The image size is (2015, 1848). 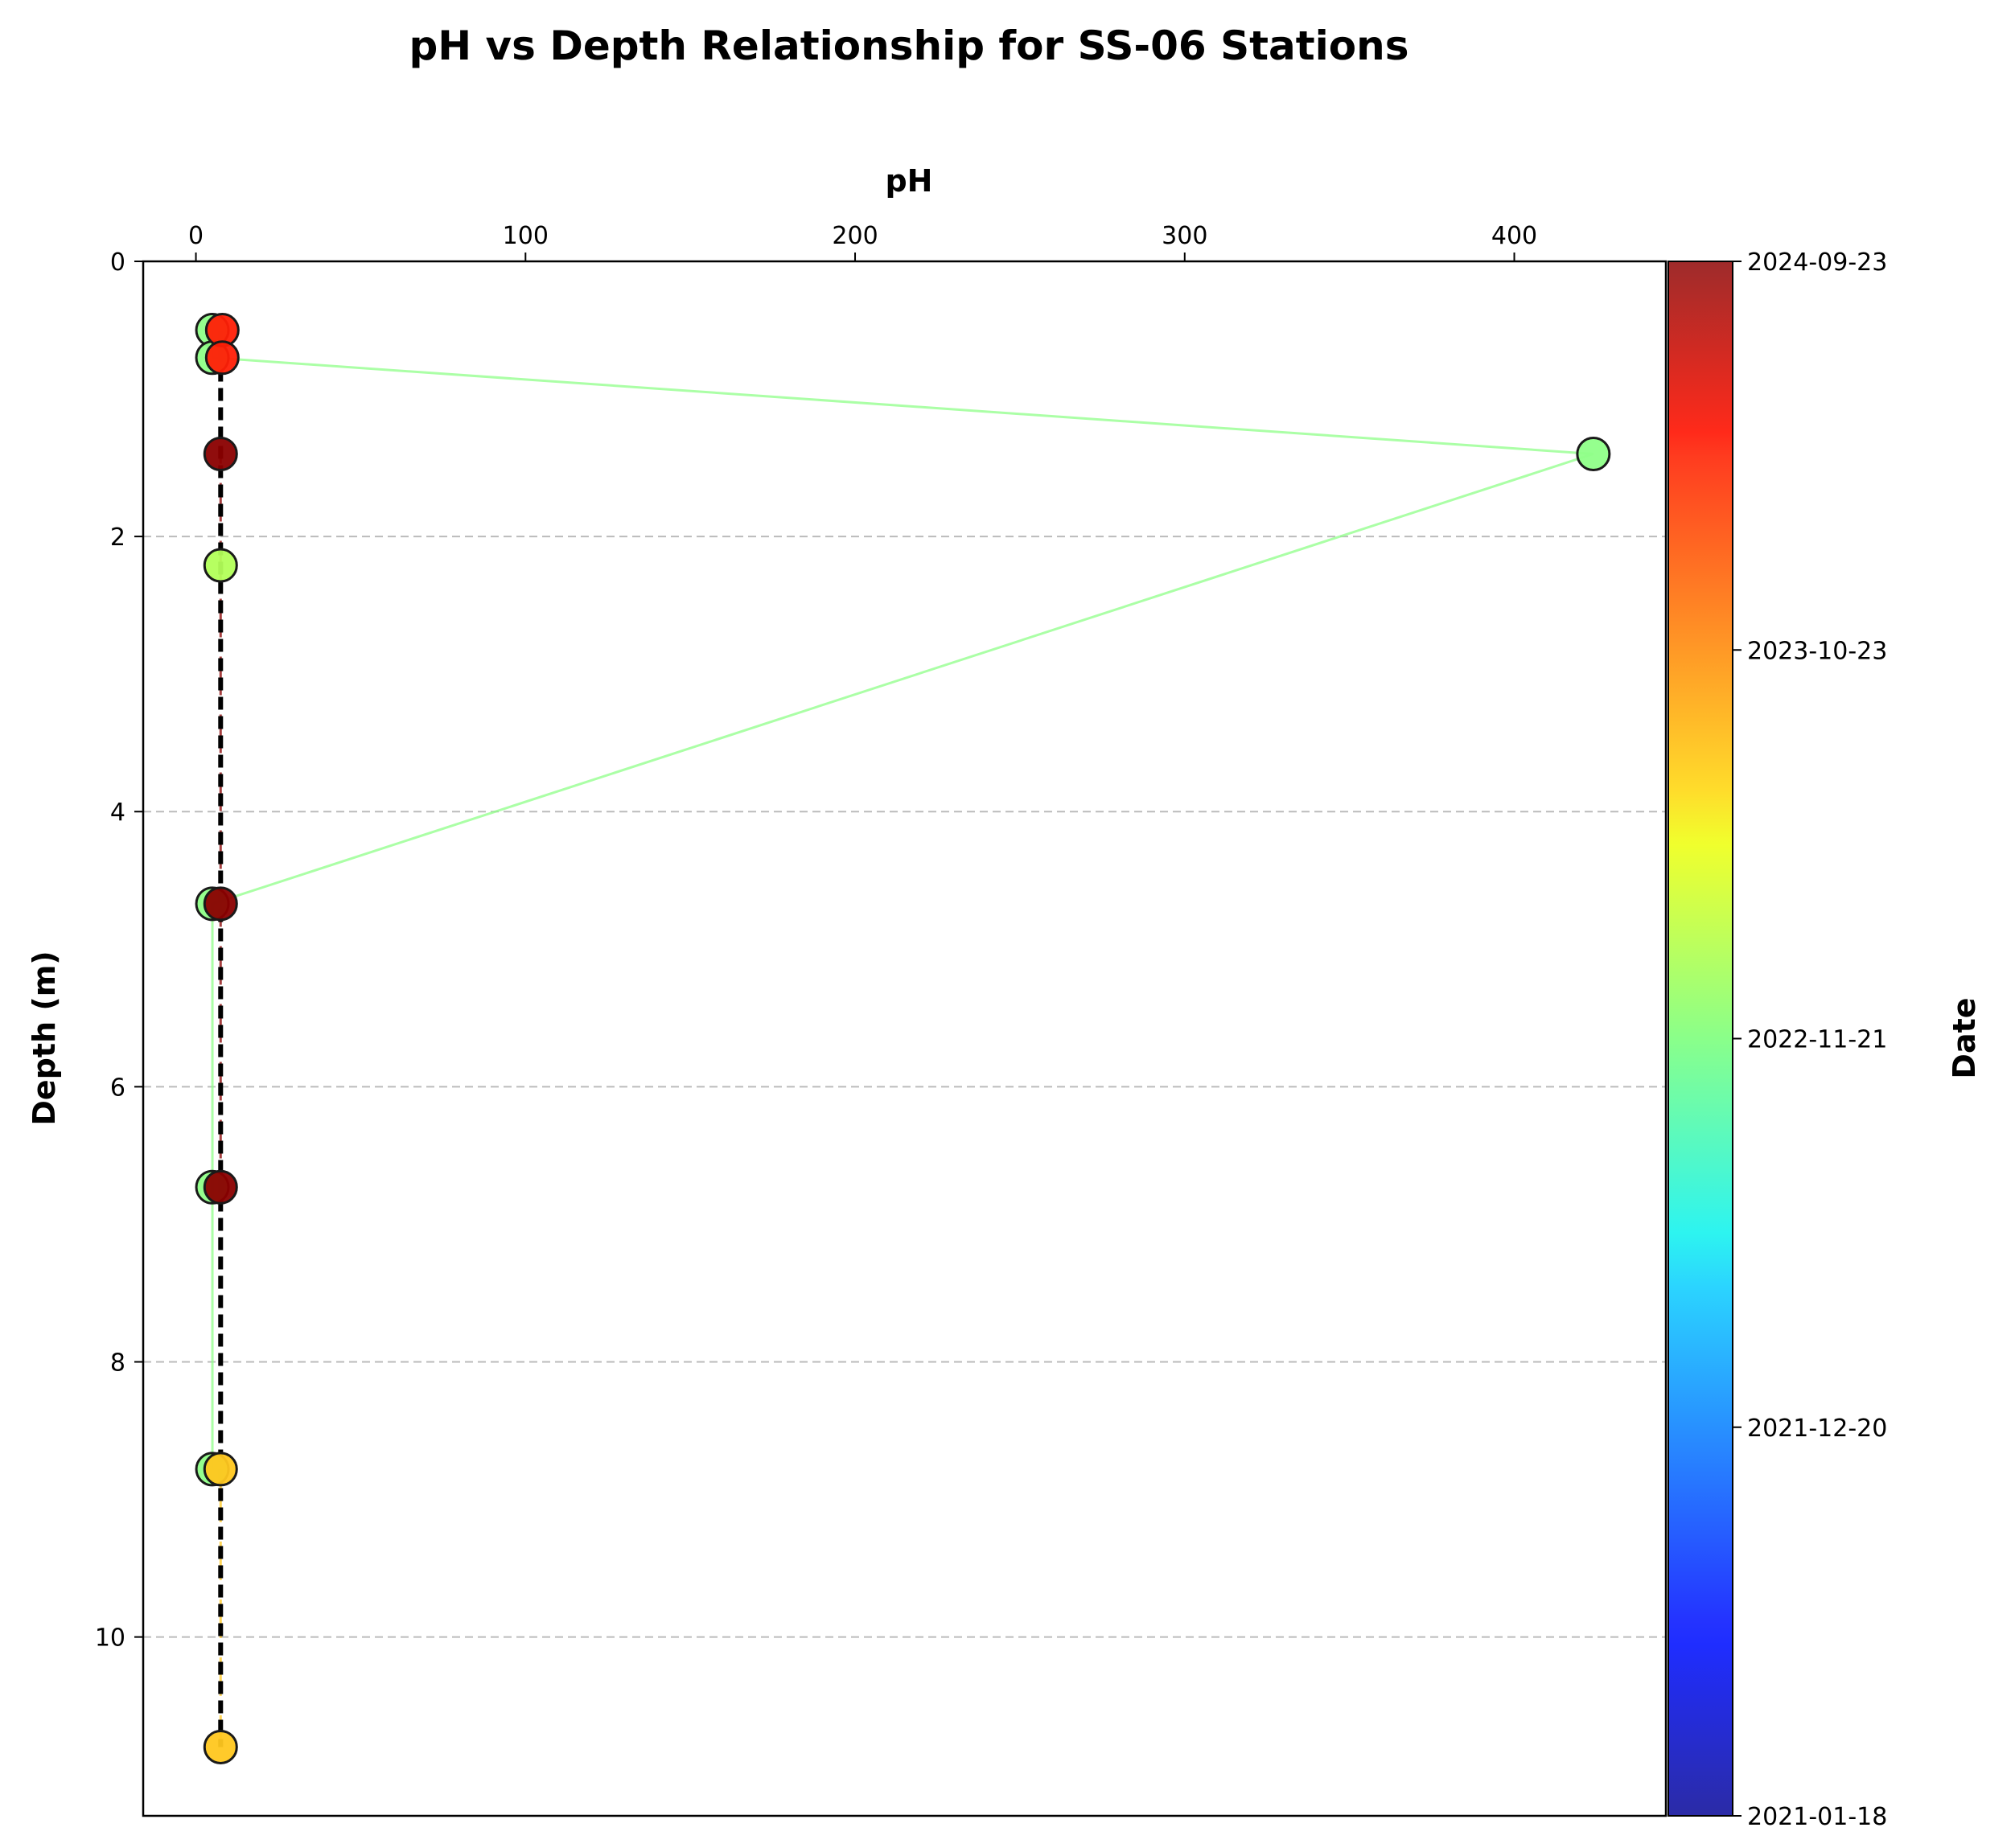 What do you see at coordinates (1817, 651) in the screenshot?
I see `colorbar-tick-label: 2023-10-23` at bounding box center [1817, 651].